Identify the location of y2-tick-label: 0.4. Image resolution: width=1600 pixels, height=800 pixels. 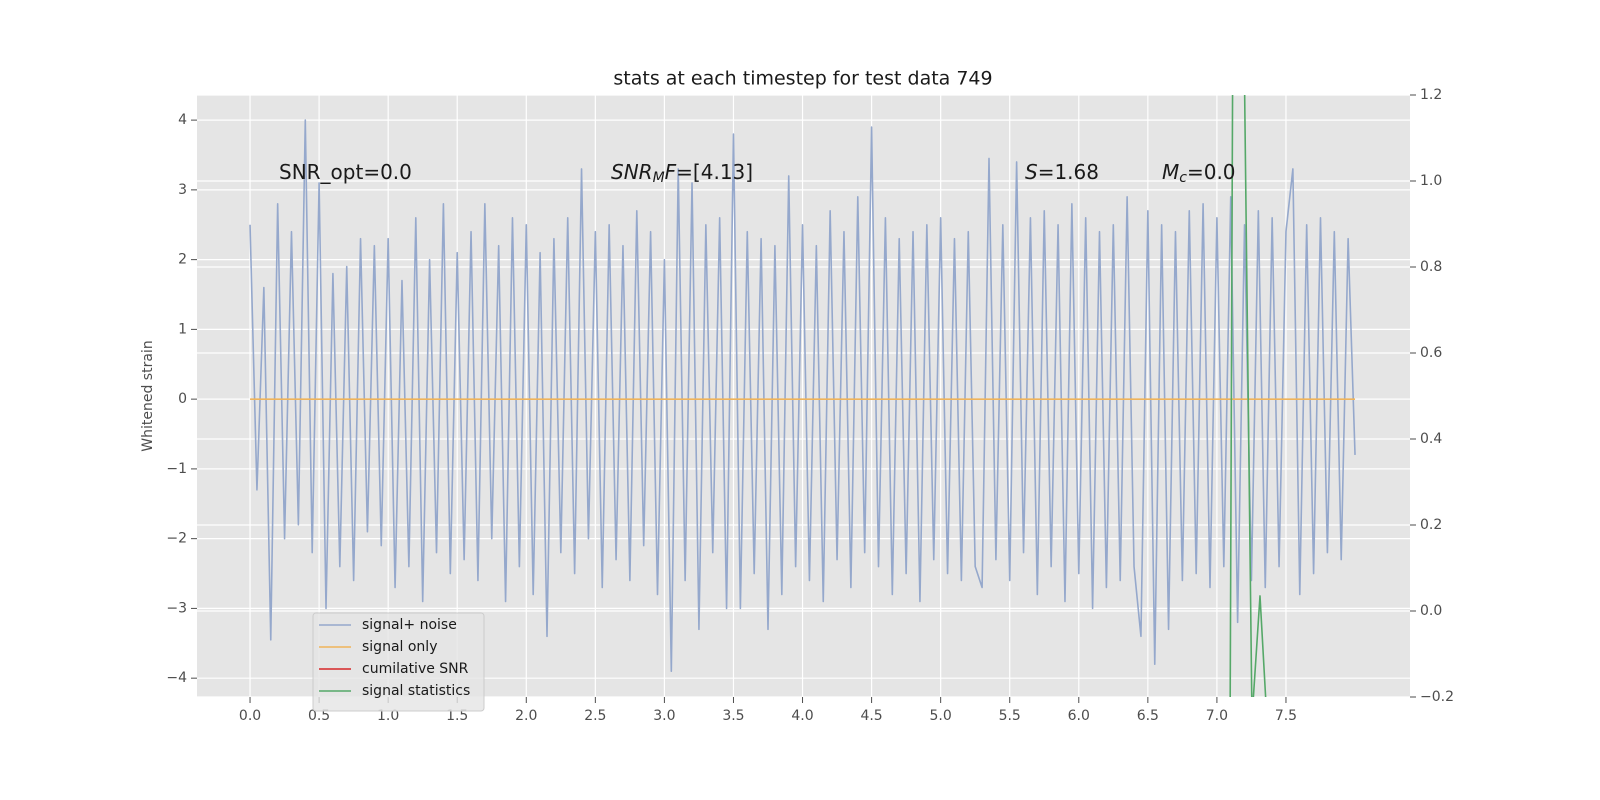
(1431, 439).